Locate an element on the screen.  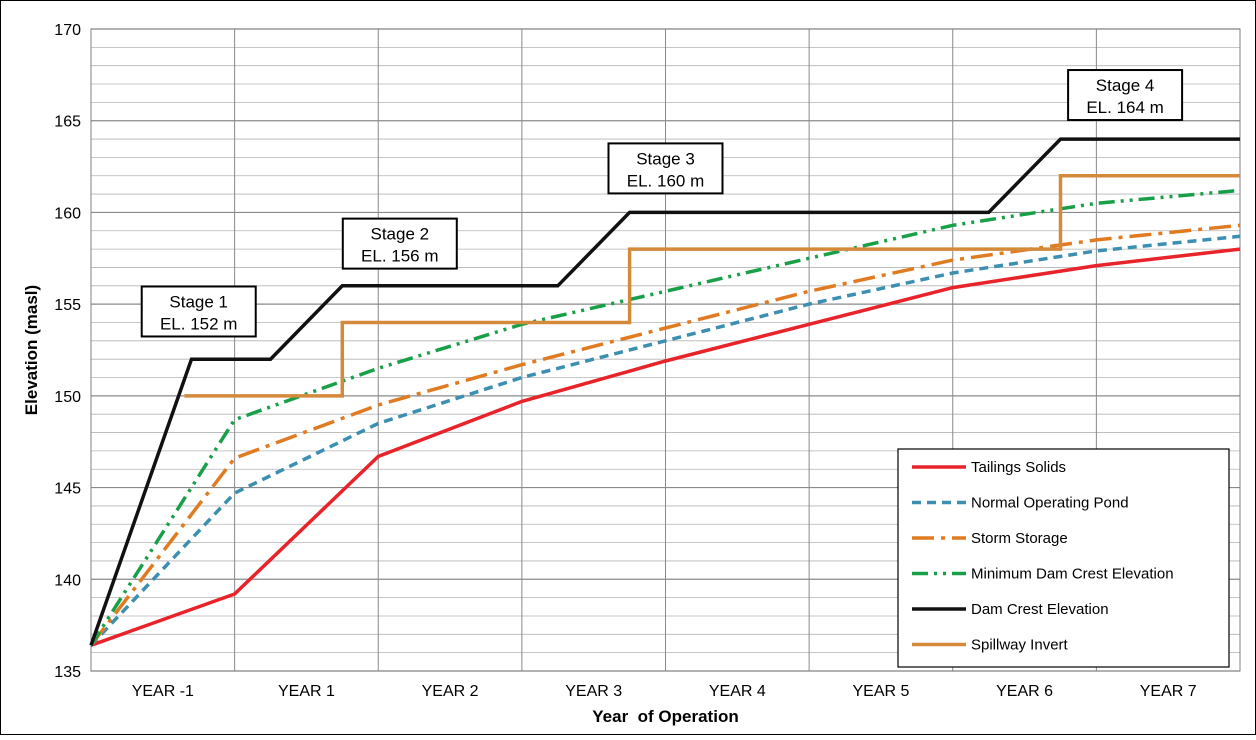
x-tick-label: YEAR 5 is located at coordinates (880, 691).